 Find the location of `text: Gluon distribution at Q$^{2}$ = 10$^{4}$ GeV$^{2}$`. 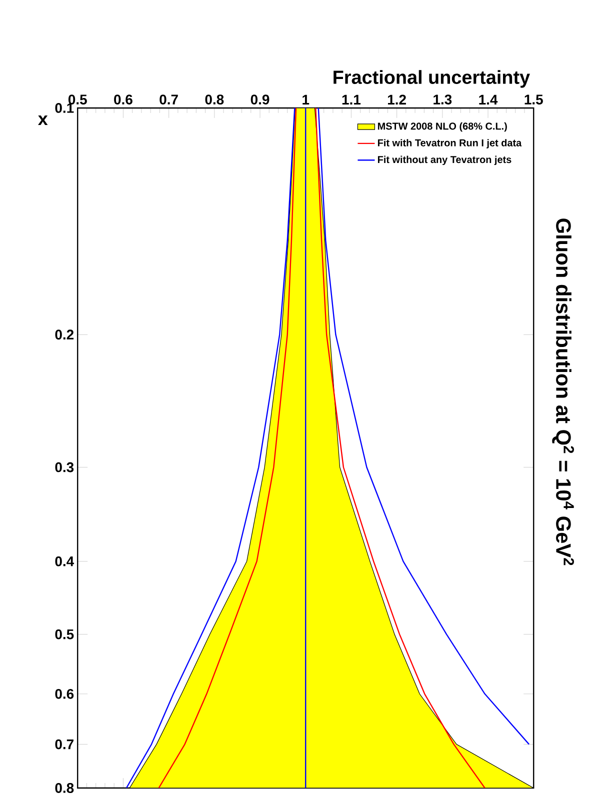

text: Gluon distribution at Q$^{2}$ = 10$^{4}$ GeV$^{2}$ is located at coordinates (563, 392).